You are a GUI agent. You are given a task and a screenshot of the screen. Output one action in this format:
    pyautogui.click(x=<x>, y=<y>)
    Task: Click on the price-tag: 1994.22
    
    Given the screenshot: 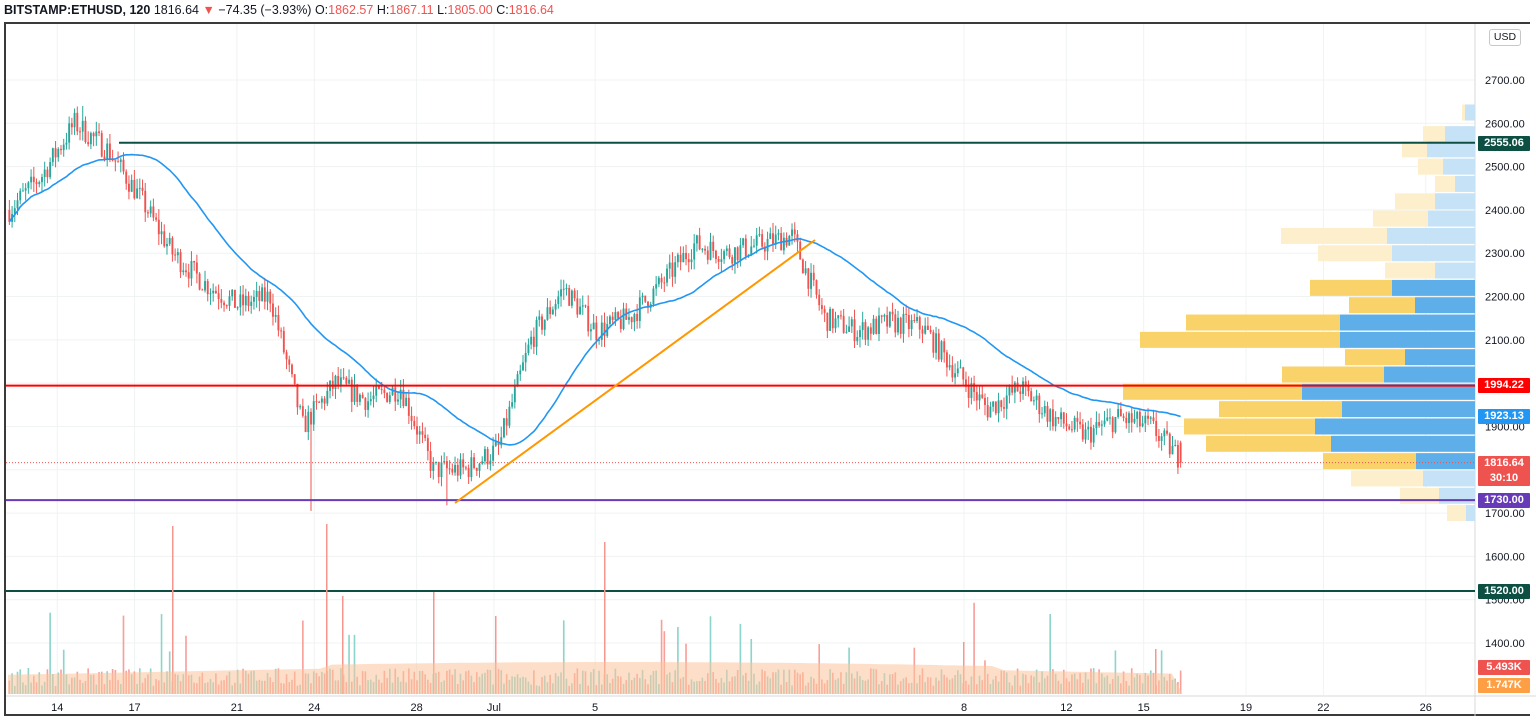 What is the action you would take?
    pyautogui.click(x=1504, y=385)
    